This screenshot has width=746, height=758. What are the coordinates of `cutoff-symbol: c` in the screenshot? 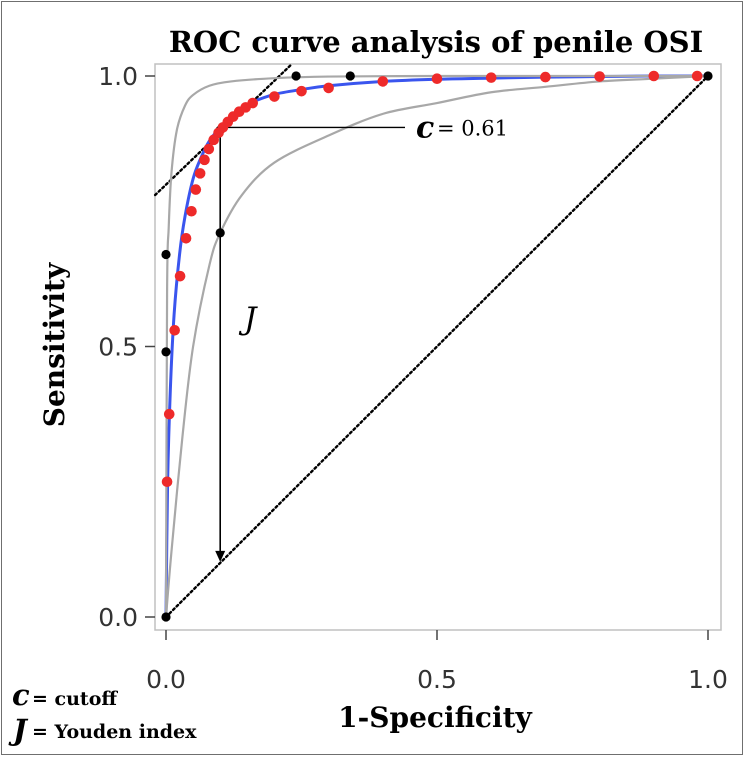 It's located at (425, 127).